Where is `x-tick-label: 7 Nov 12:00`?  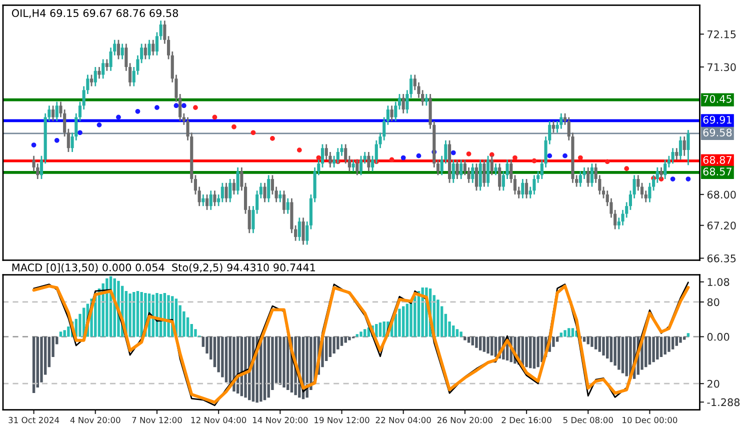
x-tick-label: 7 Nov 12:00 is located at coordinates (157, 420).